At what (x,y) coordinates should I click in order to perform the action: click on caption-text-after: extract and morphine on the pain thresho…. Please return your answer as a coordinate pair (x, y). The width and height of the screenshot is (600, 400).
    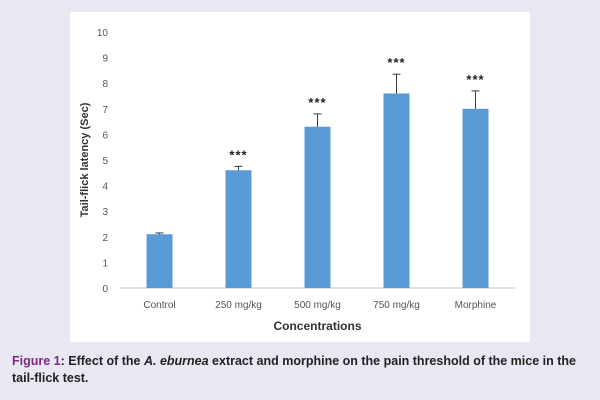
    Looking at the image, I should click on (294, 369).